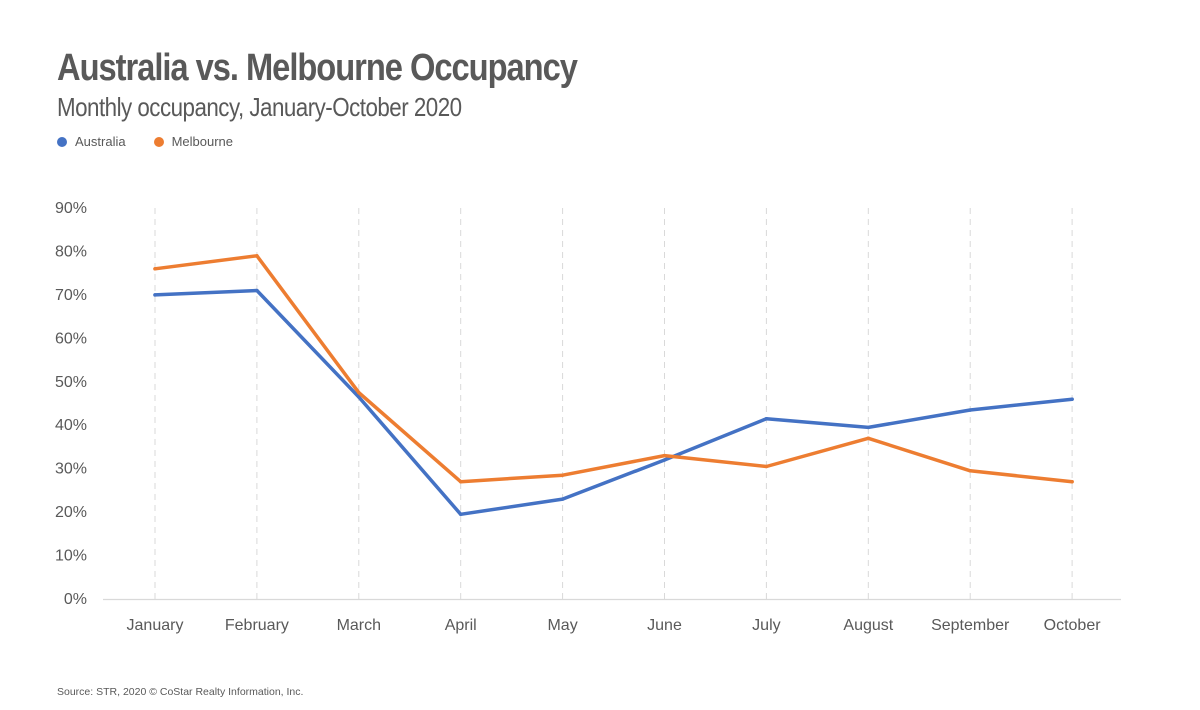  What do you see at coordinates (562, 625) in the screenshot?
I see `x-tick-label-may: May` at bounding box center [562, 625].